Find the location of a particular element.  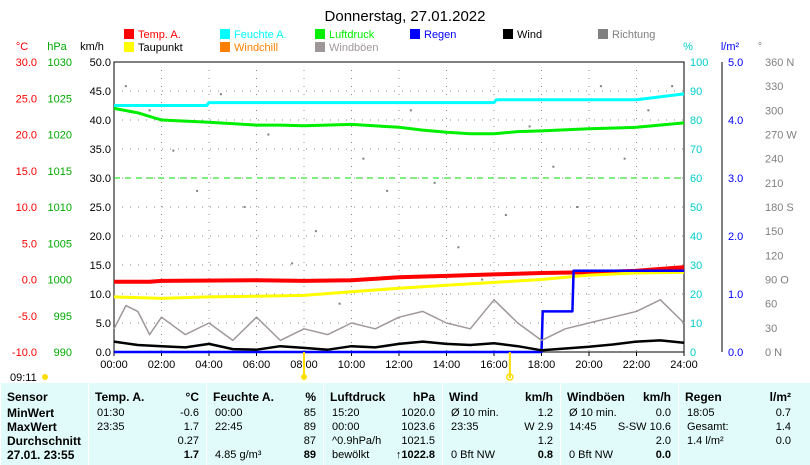

legend-label: Windchill is located at coordinates (256, 48).